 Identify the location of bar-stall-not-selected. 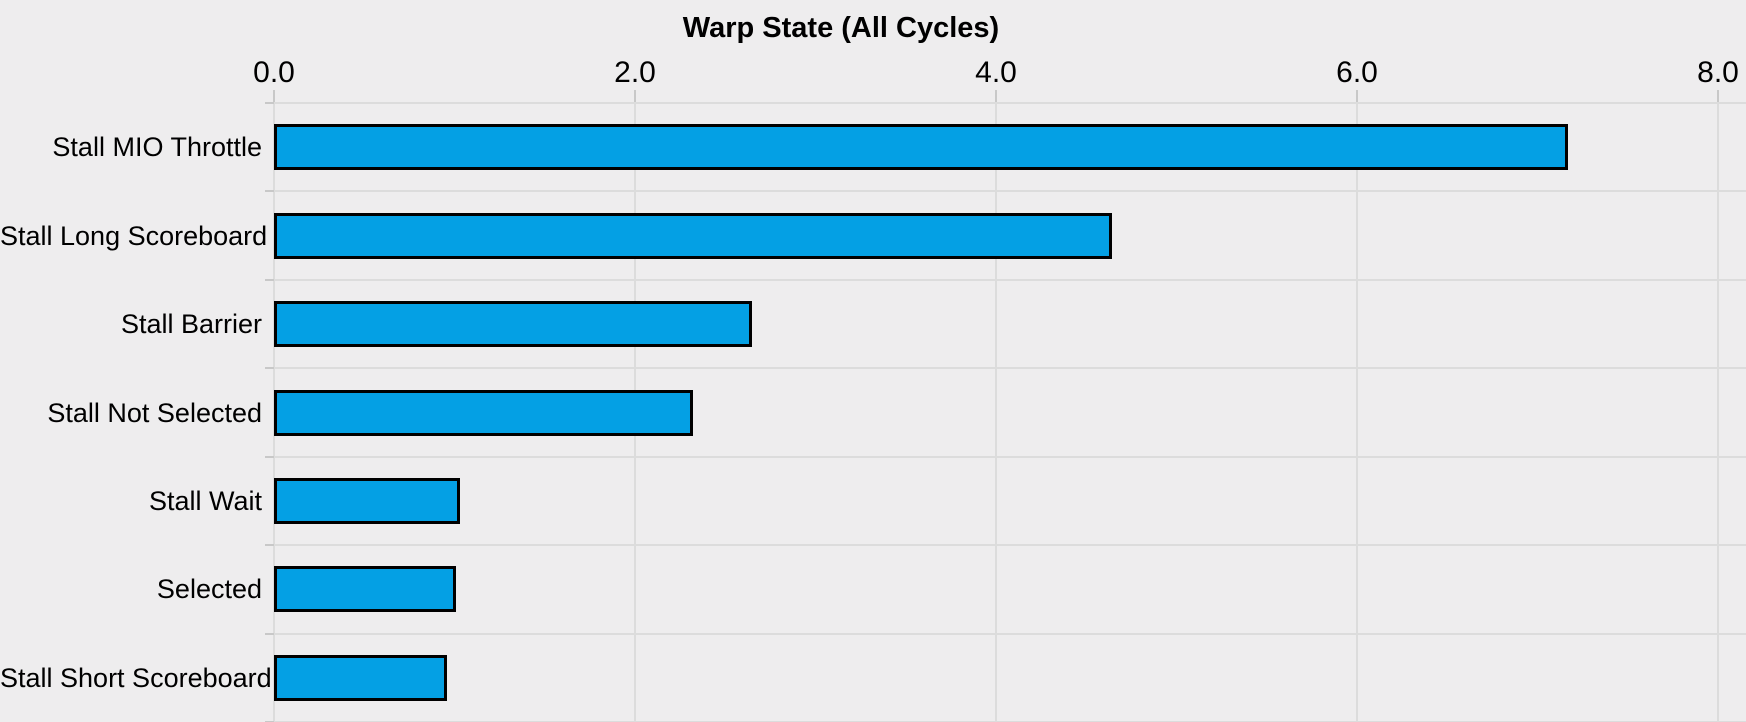
(483, 412).